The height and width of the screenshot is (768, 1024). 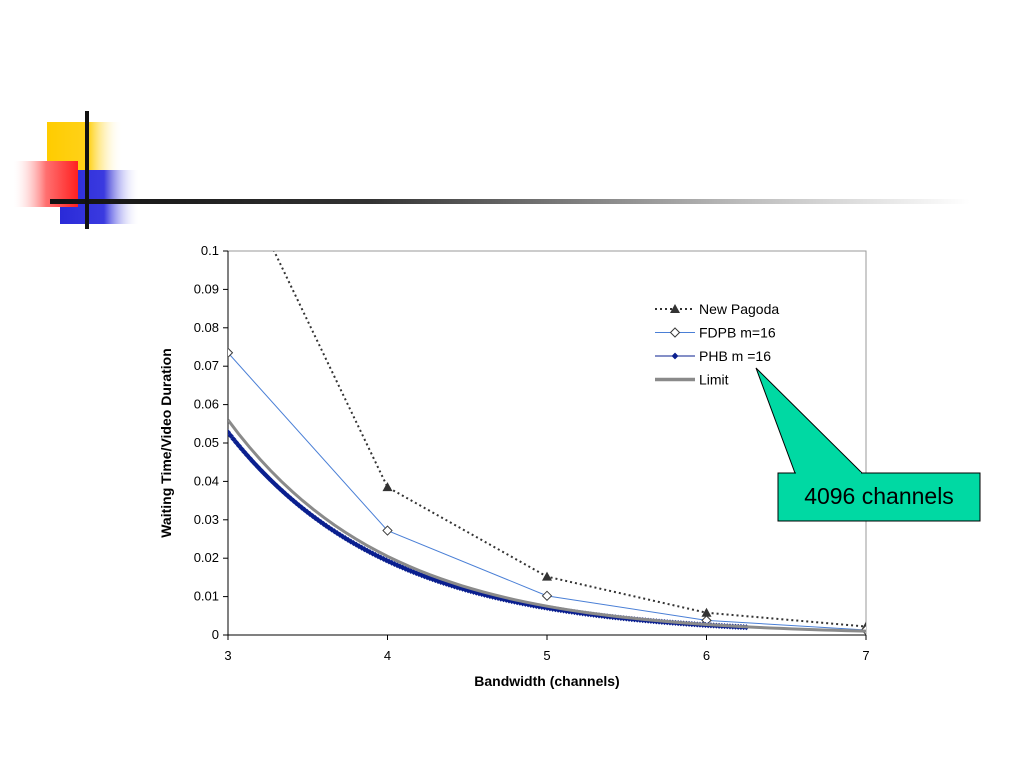 What do you see at coordinates (206, 404) in the screenshot?
I see `y-tick-label: 0.06` at bounding box center [206, 404].